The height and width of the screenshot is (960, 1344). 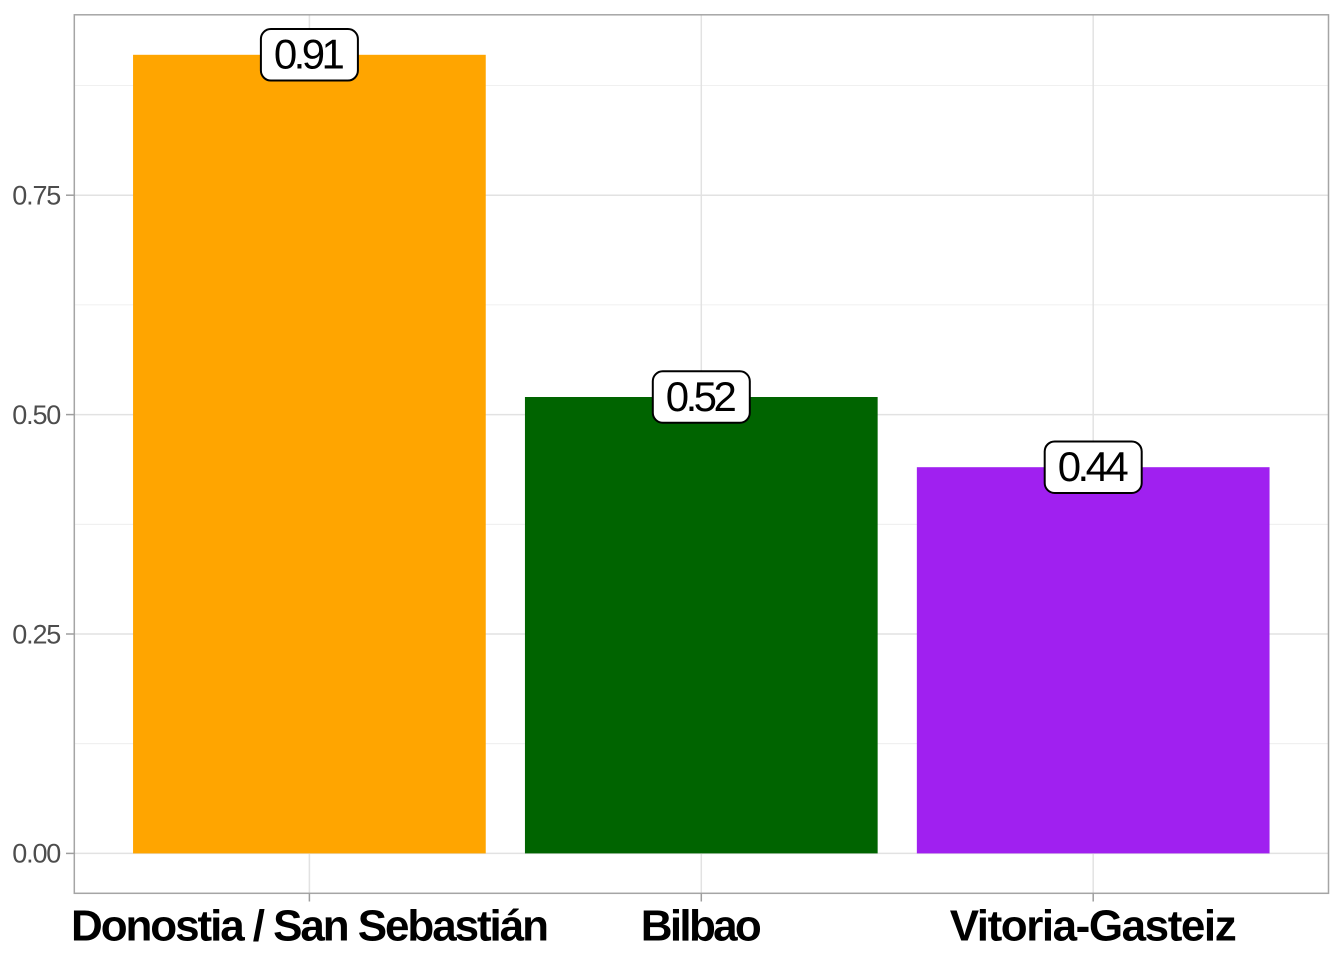 I want to click on svg-text: 0.75, so click(x=36, y=196).